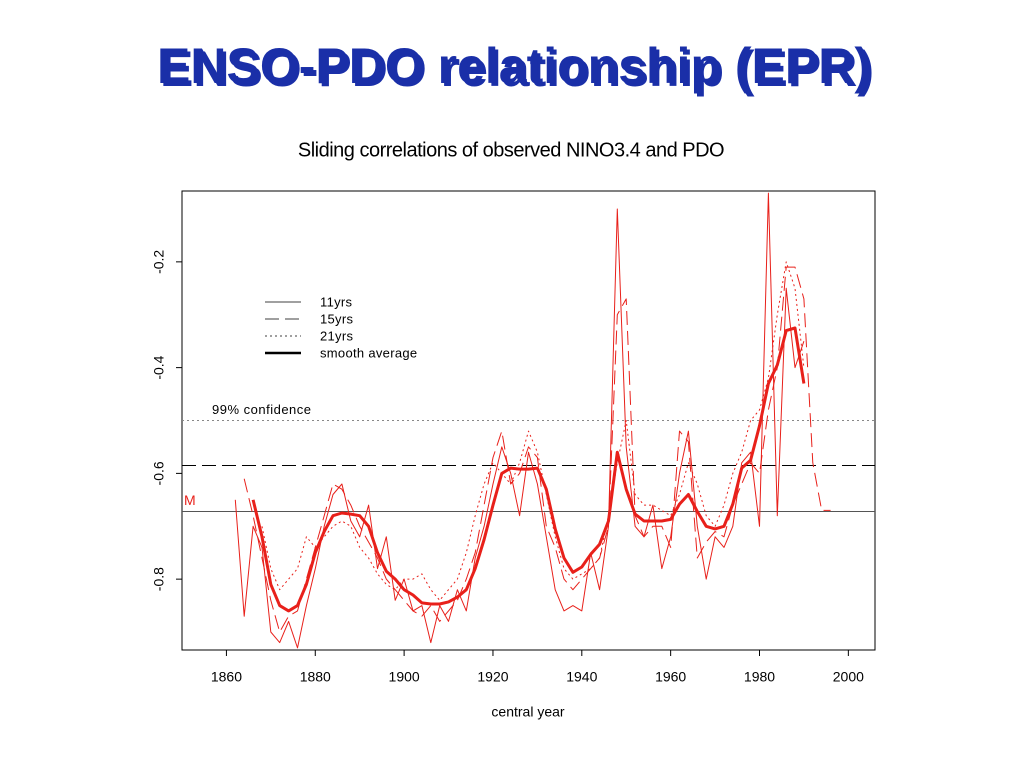  What do you see at coordinates (581, 677) in the screenshot?
I see `x-tick-label: 1940` at bounding box center [581, 677].